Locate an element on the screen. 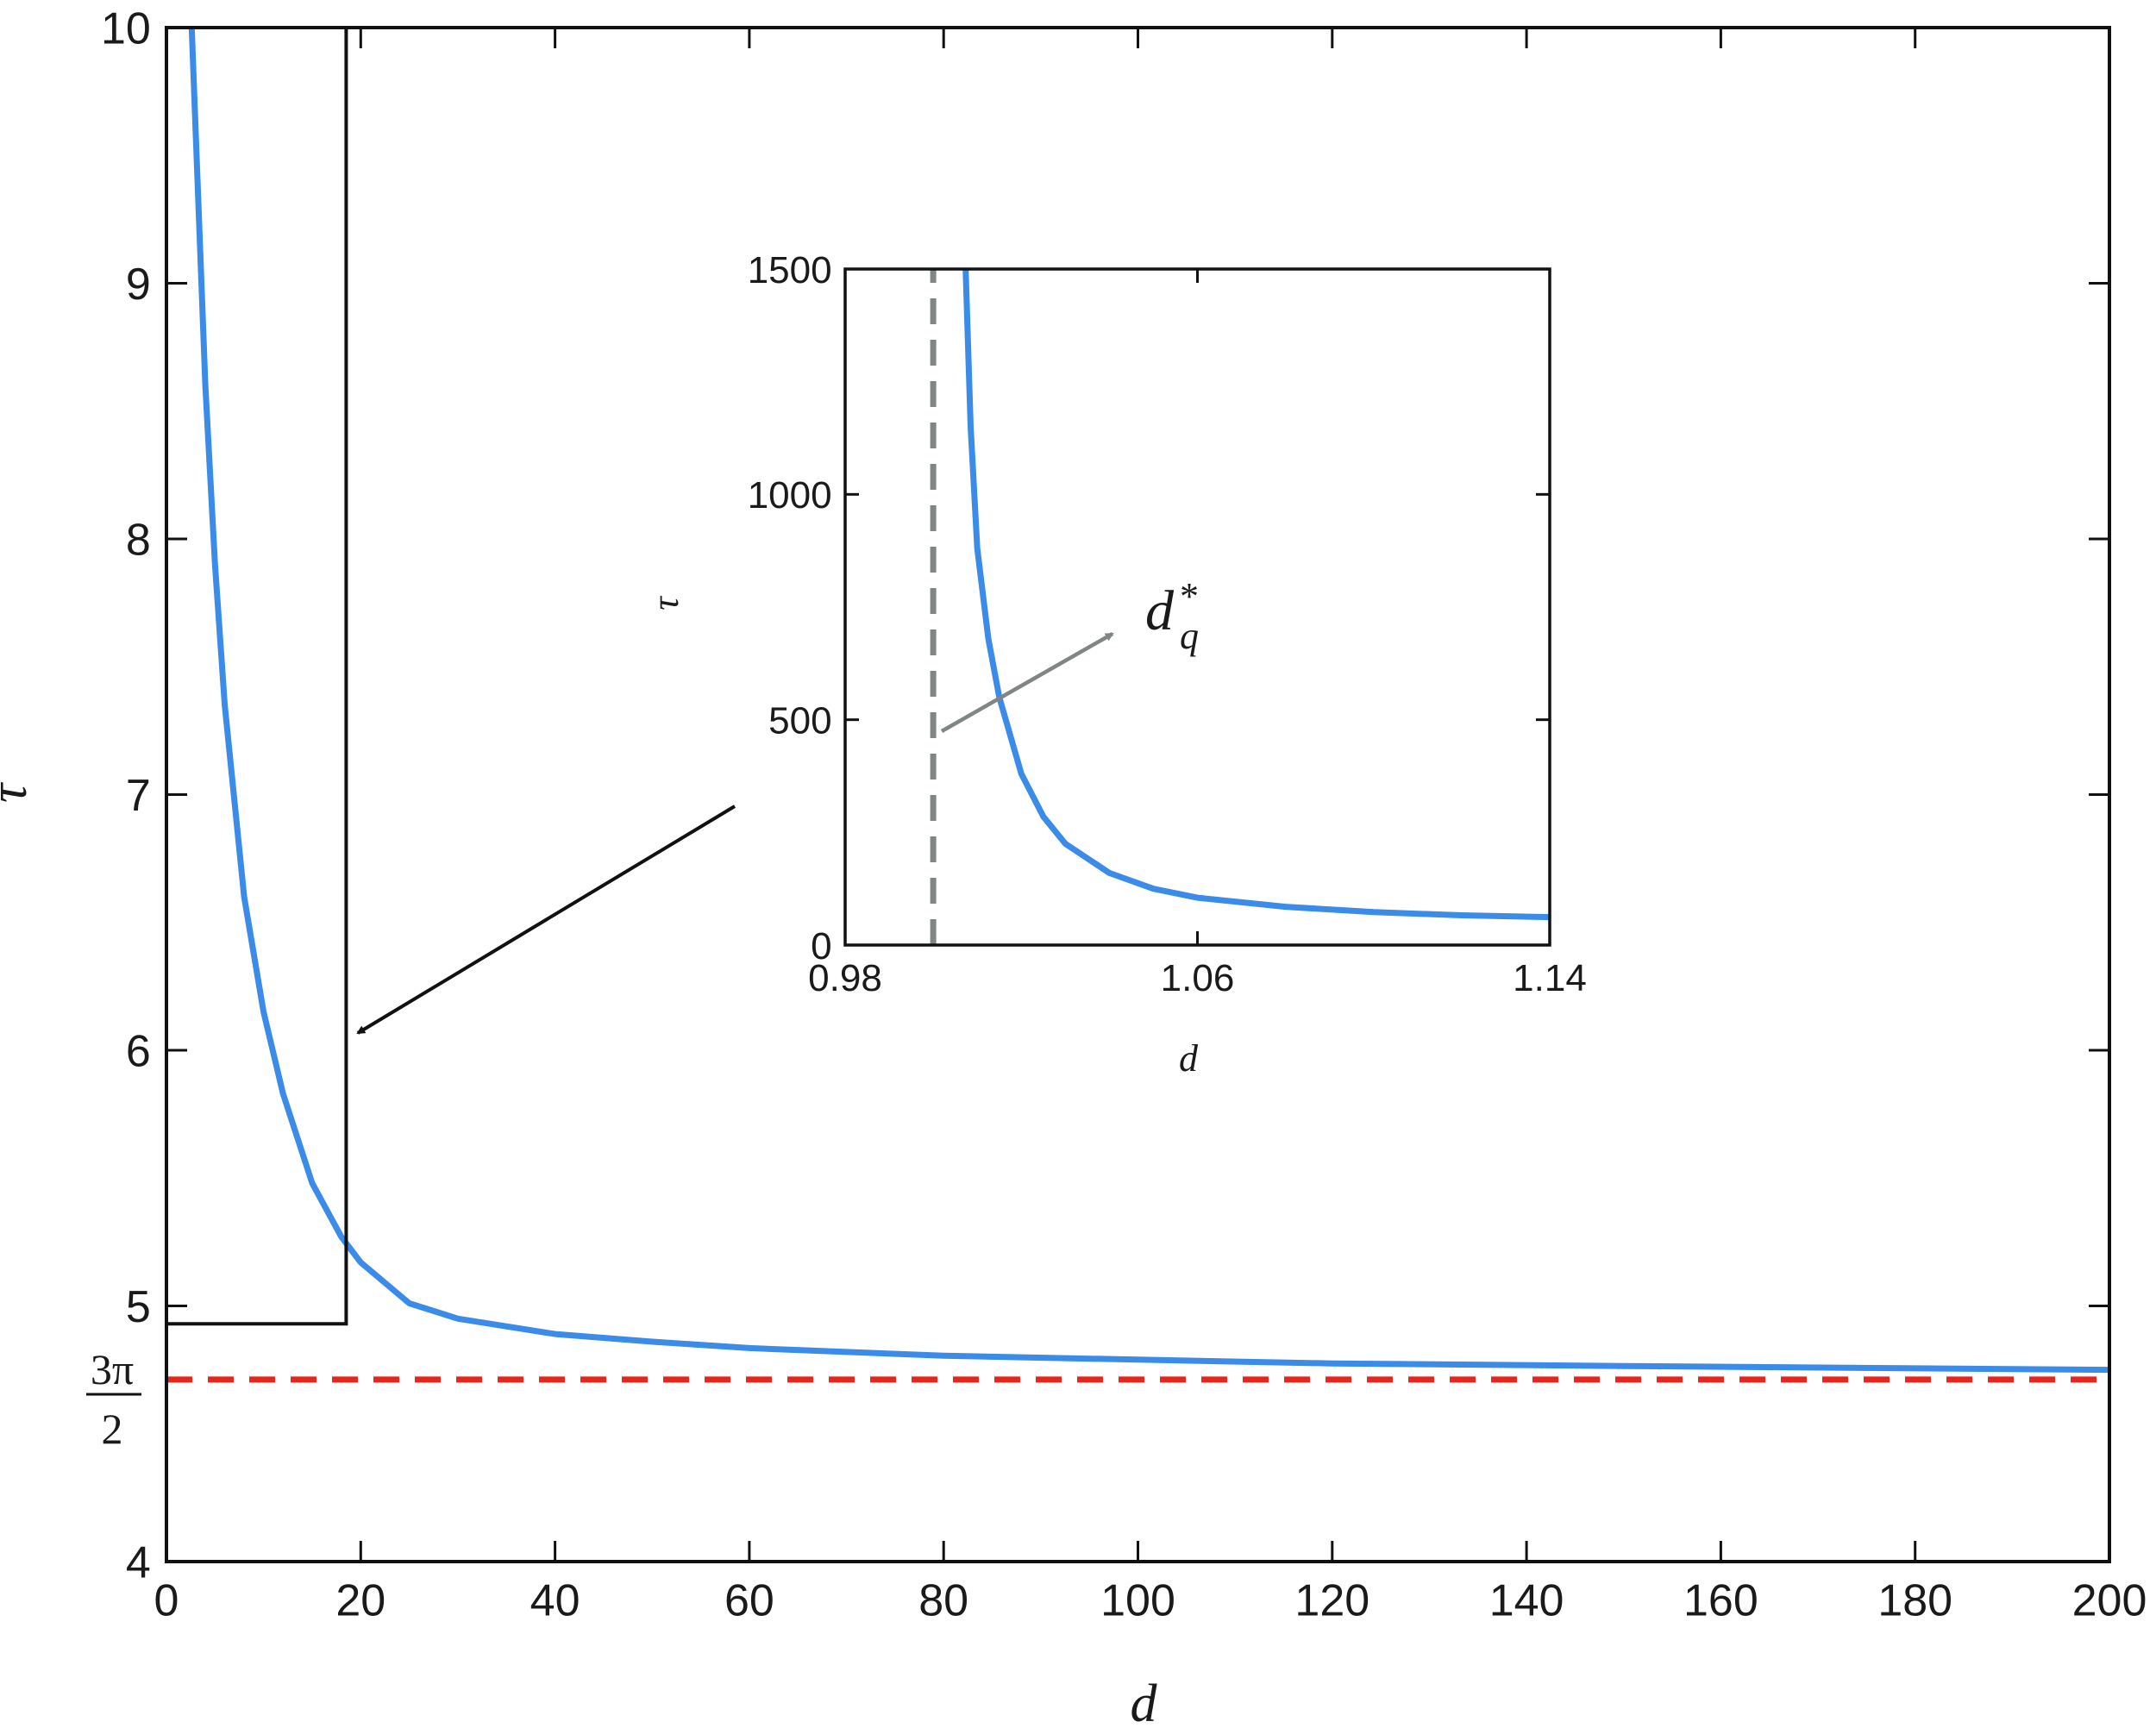  zoom-arrow is located at coordinates (546, 920).